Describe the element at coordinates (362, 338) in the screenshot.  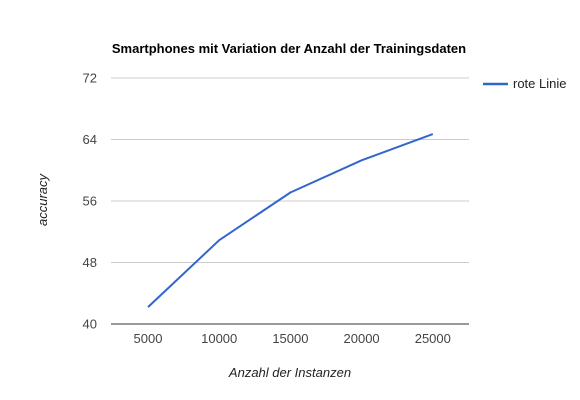
I see `x-tick-label: 20000` at that location.